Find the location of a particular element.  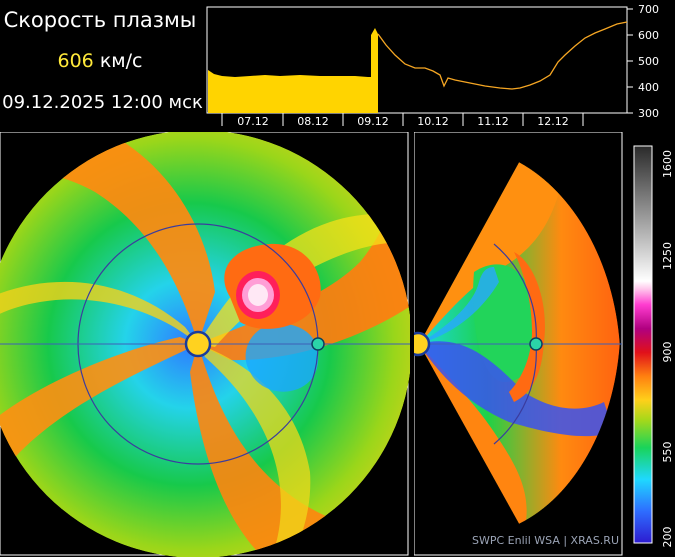

timeseries-observed is located at coordinates (293, 70).